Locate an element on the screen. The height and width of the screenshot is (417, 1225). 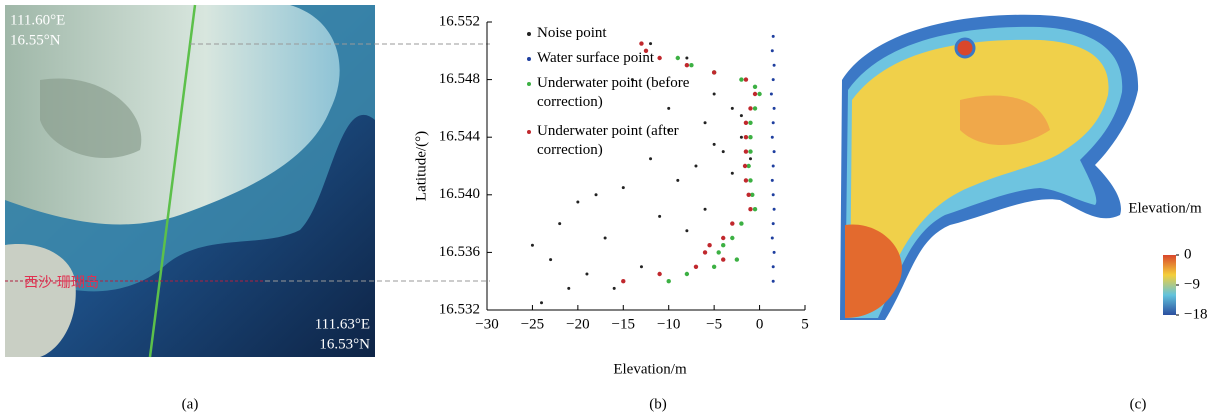
y-tick-label: 16.536 is located at coordinates (460, 252).